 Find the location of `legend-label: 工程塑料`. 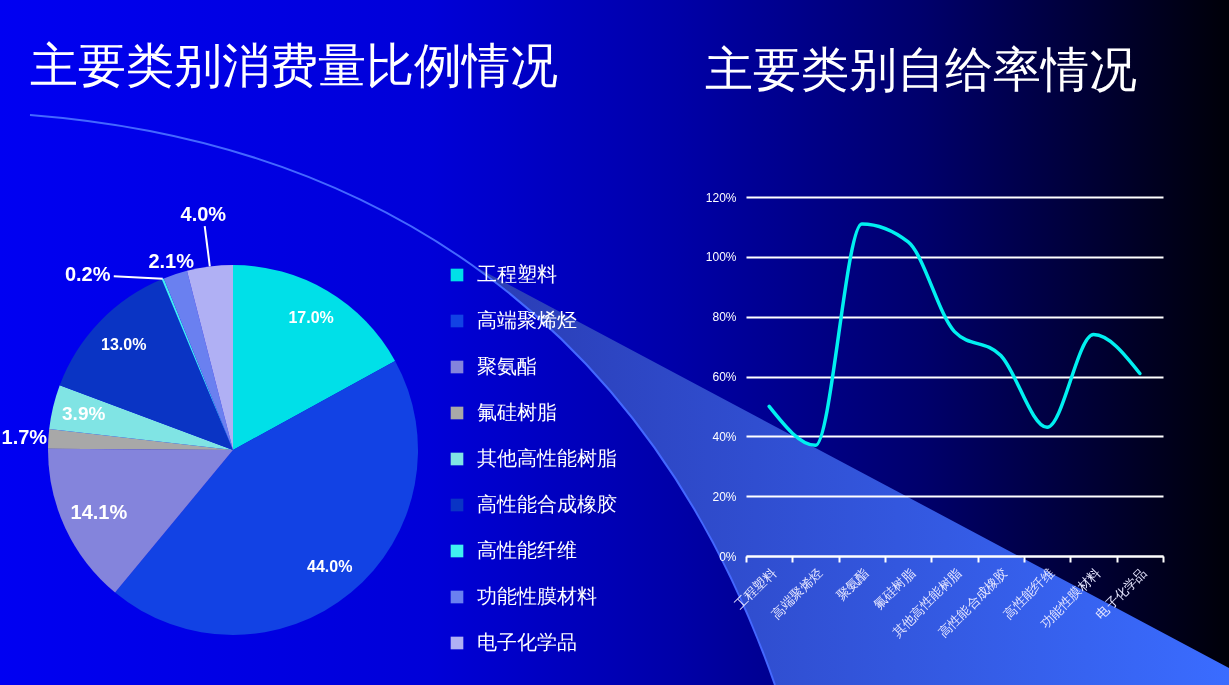

legend-label: 工程塑料 is located at coordinates (517, 274).